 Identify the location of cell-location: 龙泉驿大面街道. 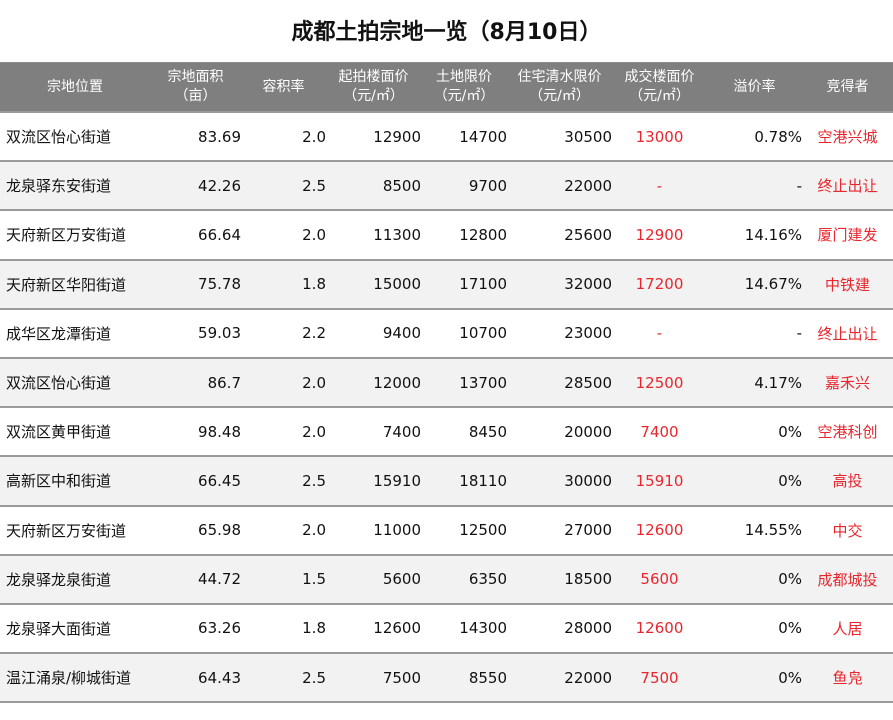
(75, 628).